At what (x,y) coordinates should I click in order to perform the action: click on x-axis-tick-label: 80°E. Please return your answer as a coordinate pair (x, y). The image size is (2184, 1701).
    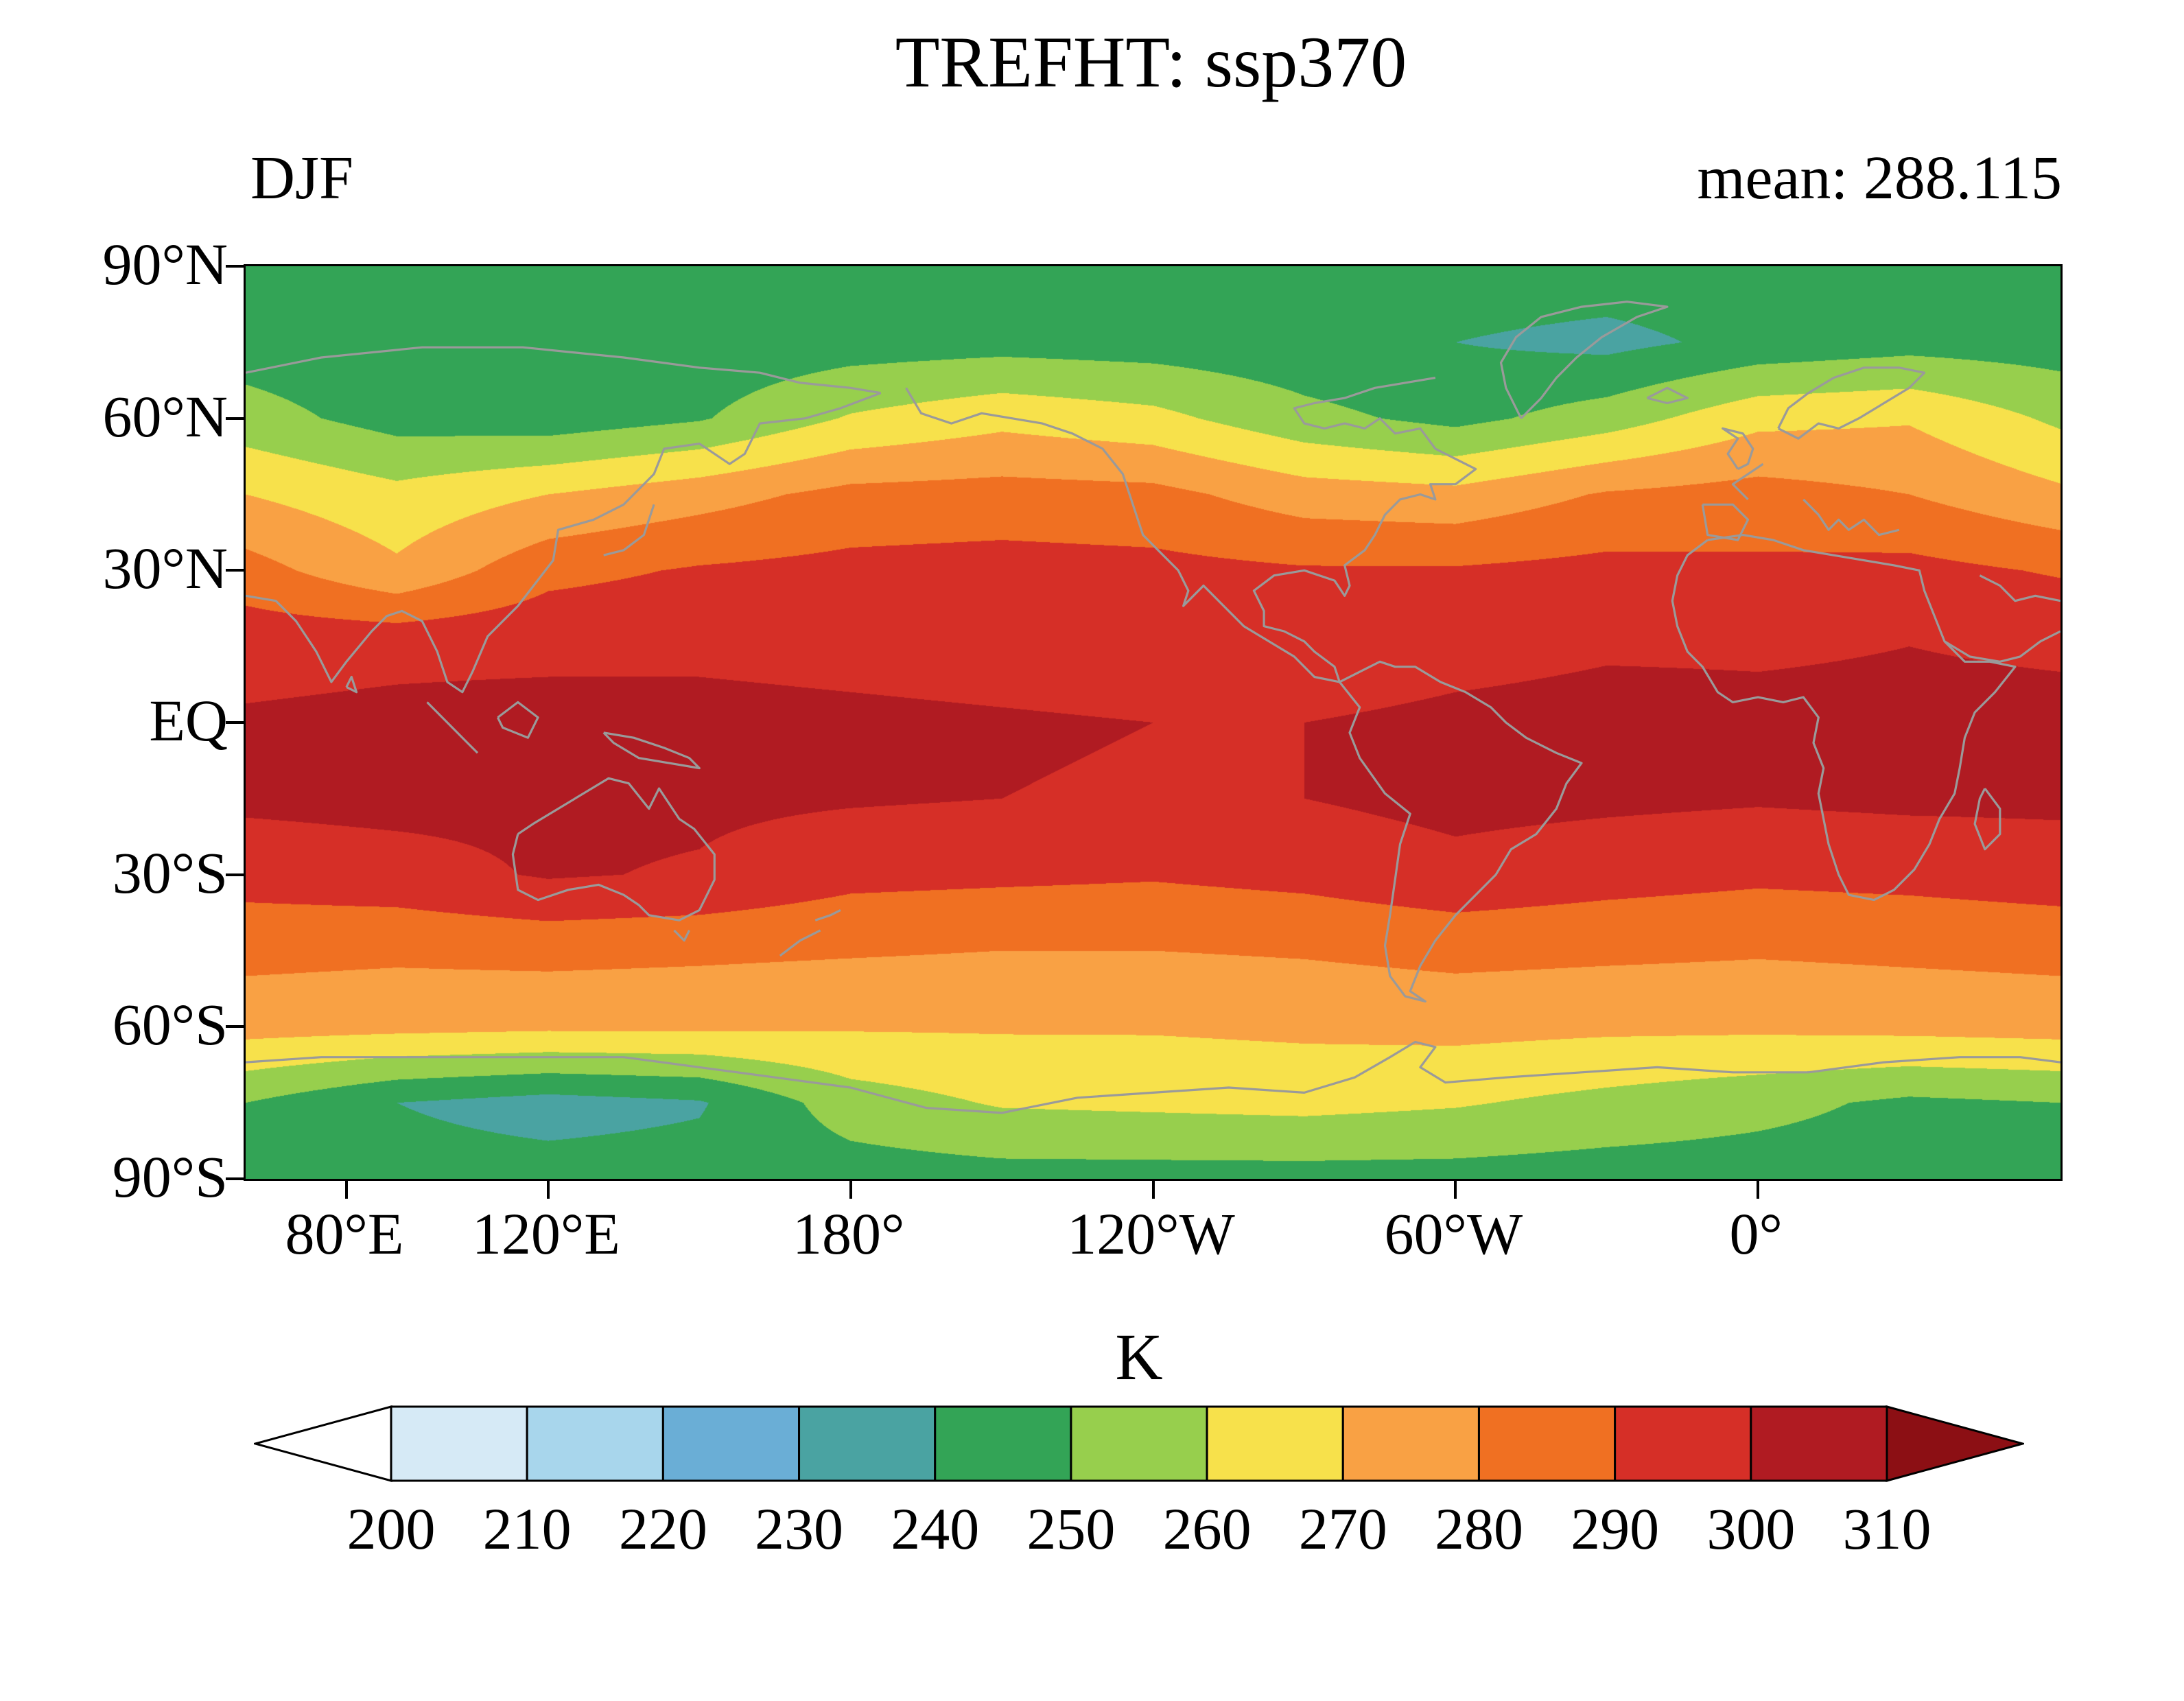
    Looking at the image, I should click on (344, 1234).